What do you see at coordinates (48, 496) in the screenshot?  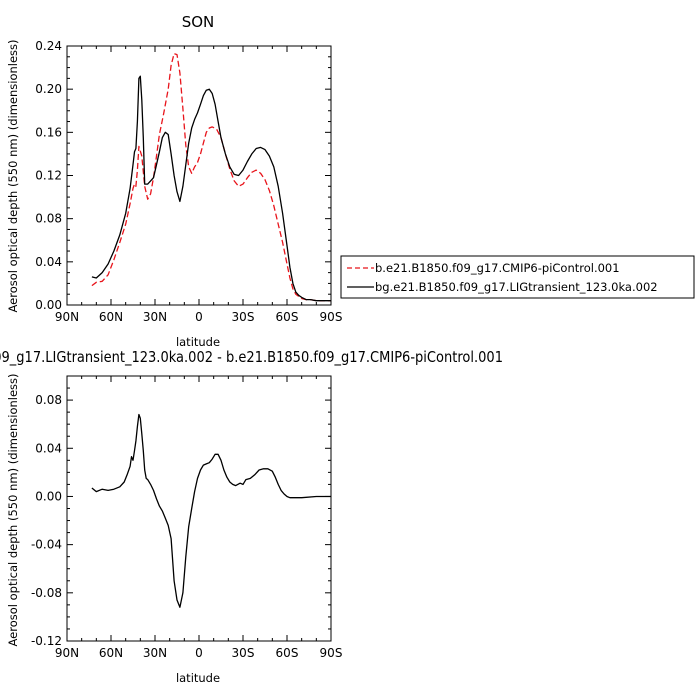 I see `bottom-y-tick-label: 0.00` at bounding box center [48, 496].